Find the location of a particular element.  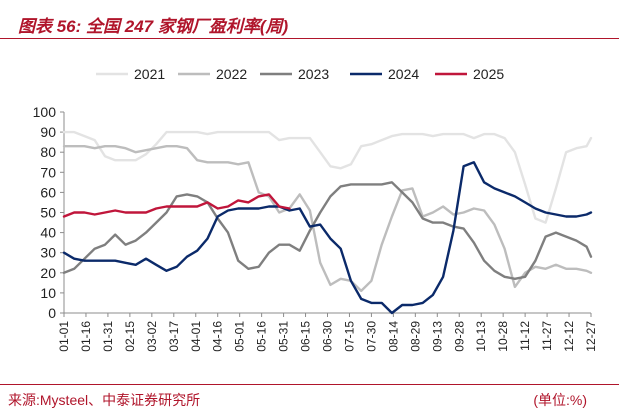

x-tick-label: 04-01 is located at coordinates (196, 336).